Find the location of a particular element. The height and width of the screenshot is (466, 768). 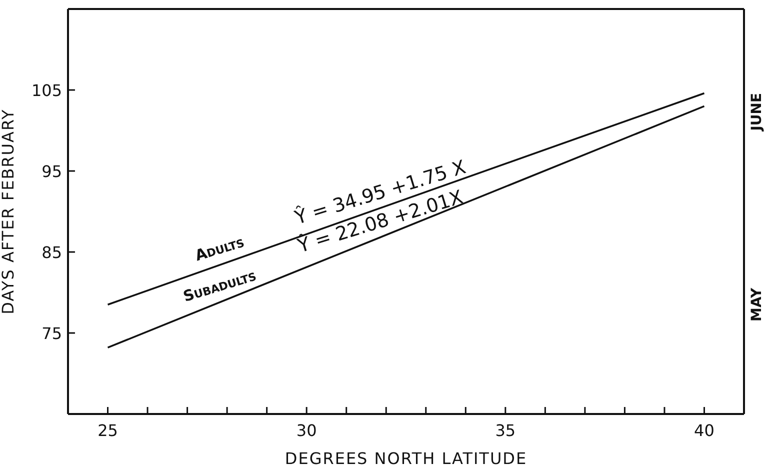

text: MAY is located at coordinates (757, 304).